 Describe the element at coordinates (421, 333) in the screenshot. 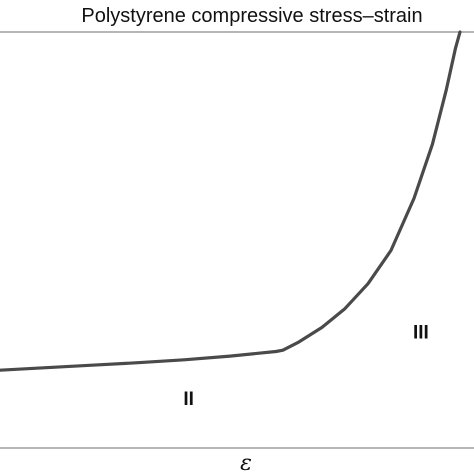

I see `region-label-iii: III` at that location.